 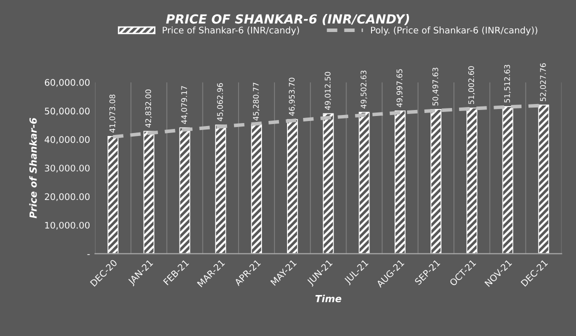 What do you see at coordinates (67, 226) in the screenshot?
I see `y-tick-label: 10,000.00` at bounding box center [67, 226].